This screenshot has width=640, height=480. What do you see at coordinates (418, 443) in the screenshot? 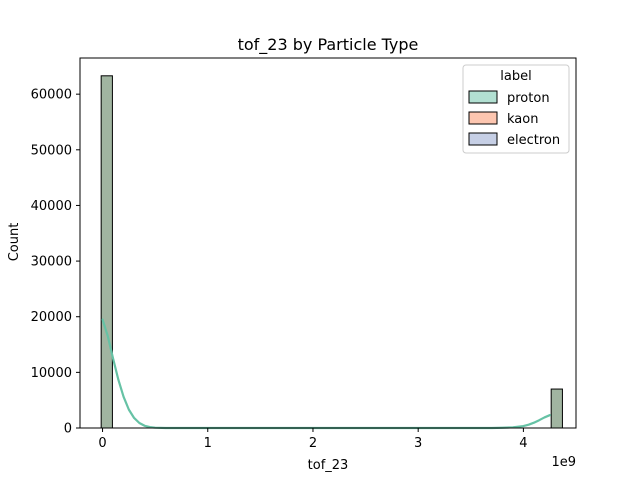
I see `x-tick-label: 3` at bounding box center [418, 443].